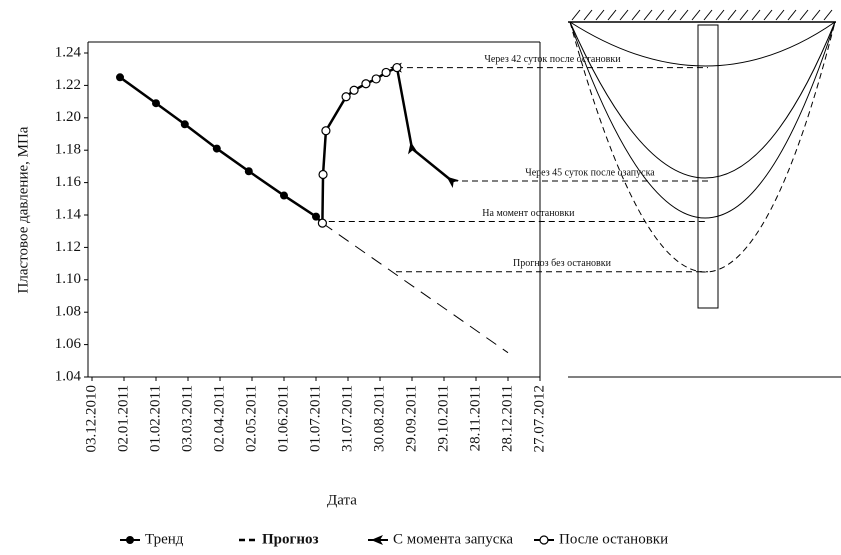 This screenshot has width=841, height=555. What do you see at coordinates (347, 418) in the screenshot?
I see `x-tick-label: 31.07.2011` at bounding box center [347, 418].